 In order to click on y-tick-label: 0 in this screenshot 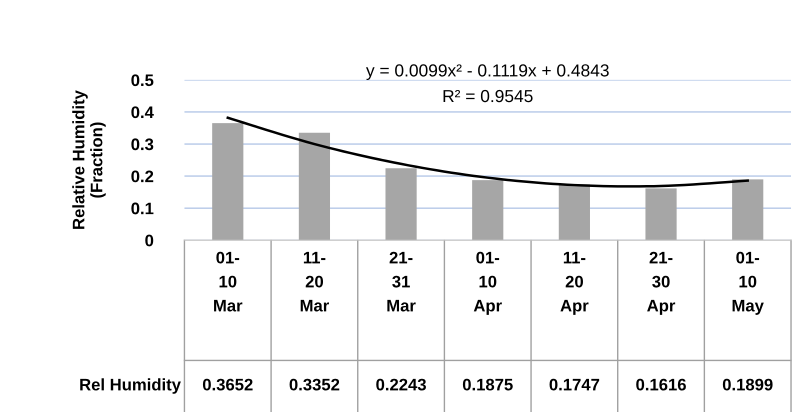, I will do `click(149, 240)`.